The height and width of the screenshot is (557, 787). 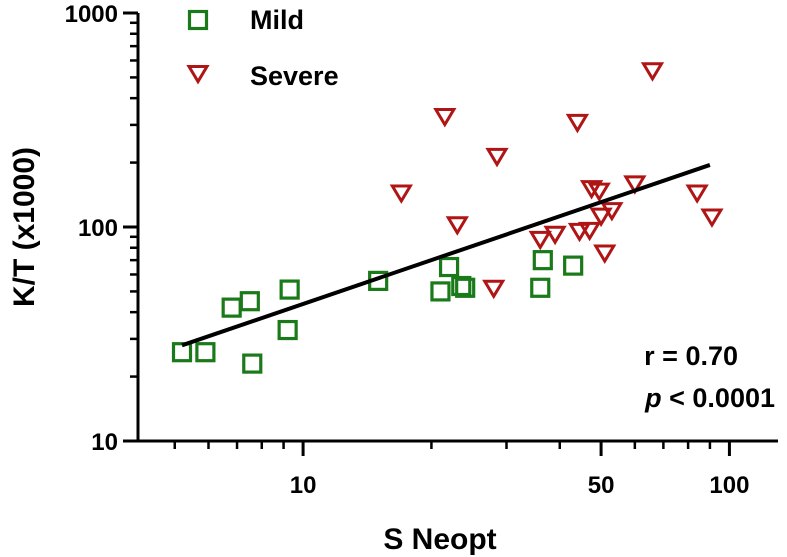 What do you see at coordinates (91, 14) in the screenshot?
I see `y-tick-label-1000: 1000` at bounding box center [91, 14].